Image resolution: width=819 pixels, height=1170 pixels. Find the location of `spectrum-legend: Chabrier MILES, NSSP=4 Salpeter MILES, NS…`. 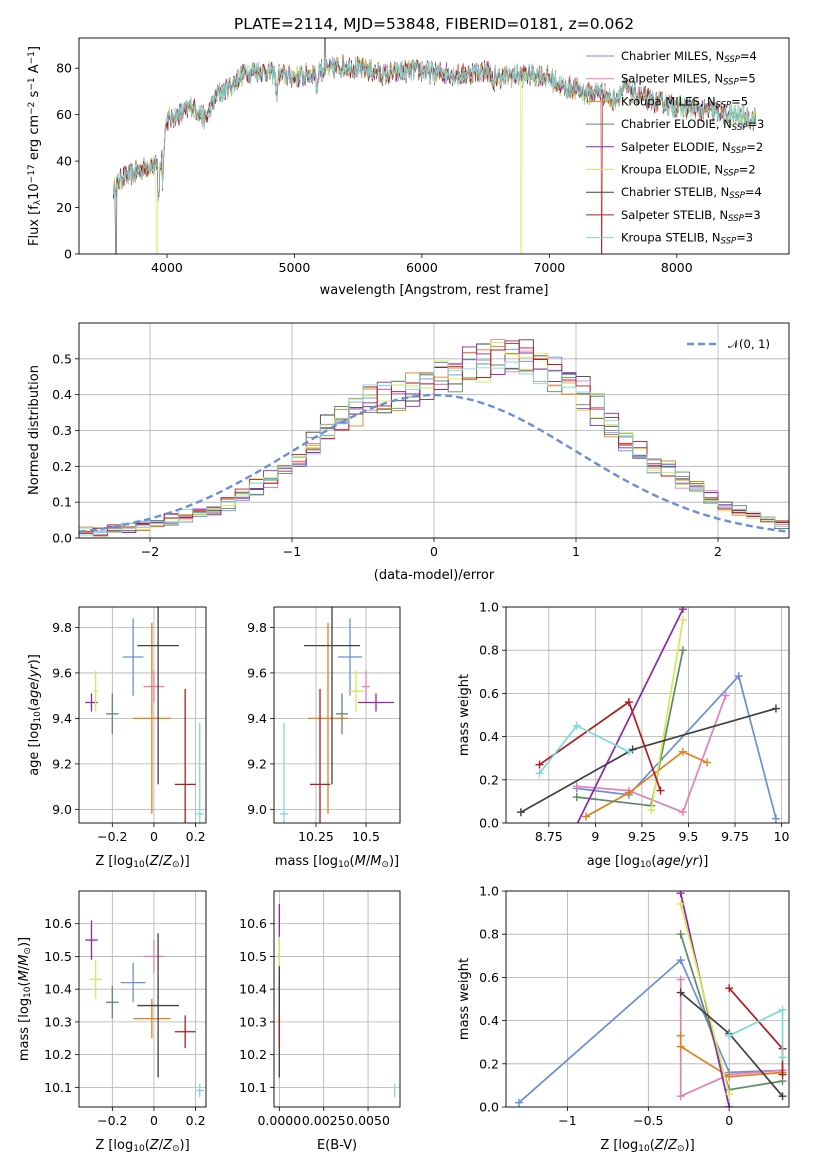

spectrum-legend: Chabrier MILES, NSSP=4 Salpeter MILES, NS… is located at coordinates (675, 148).